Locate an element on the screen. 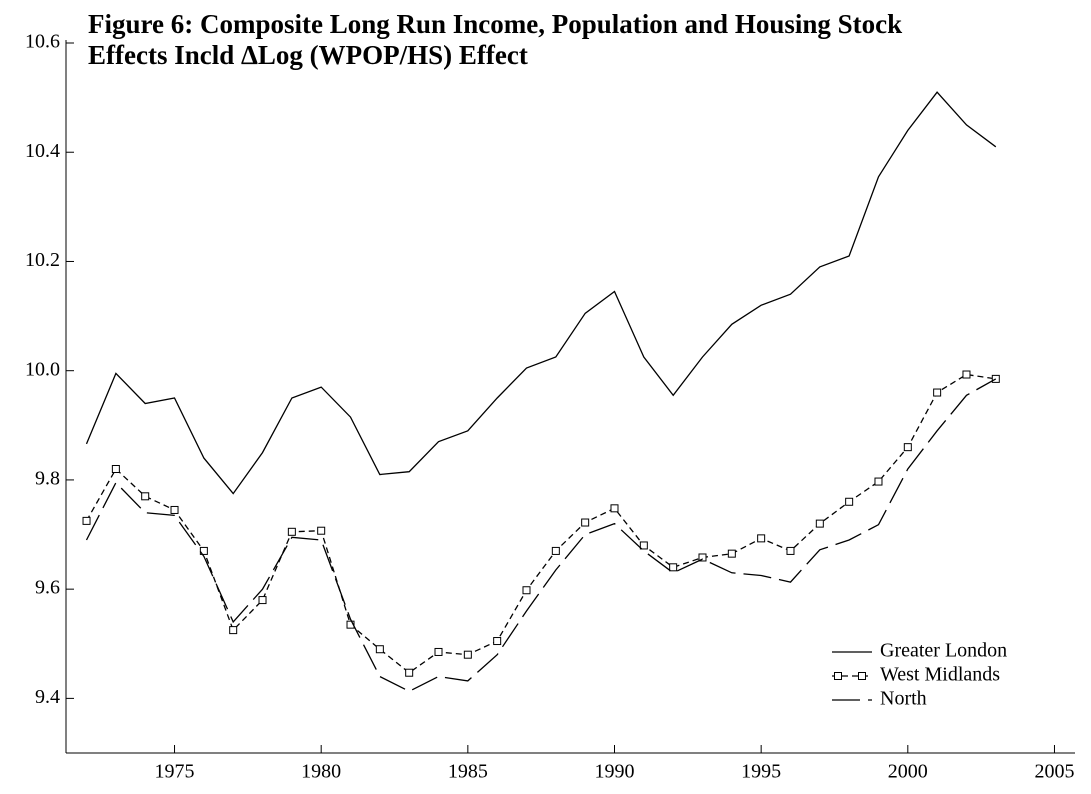 This screenshot has height=794, width=1091. y-tick-label: 10.0 is located at coordinates (42, 369).